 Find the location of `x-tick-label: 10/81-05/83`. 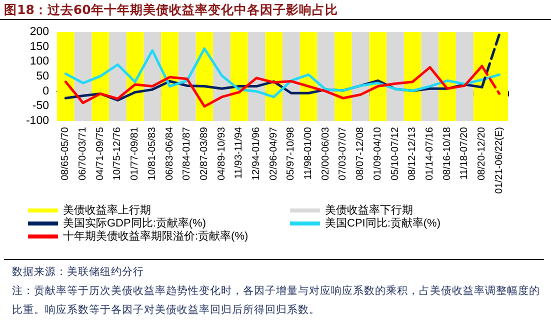

x-tick-label: 10/81-05/83 is located at coordinates (152, 153).